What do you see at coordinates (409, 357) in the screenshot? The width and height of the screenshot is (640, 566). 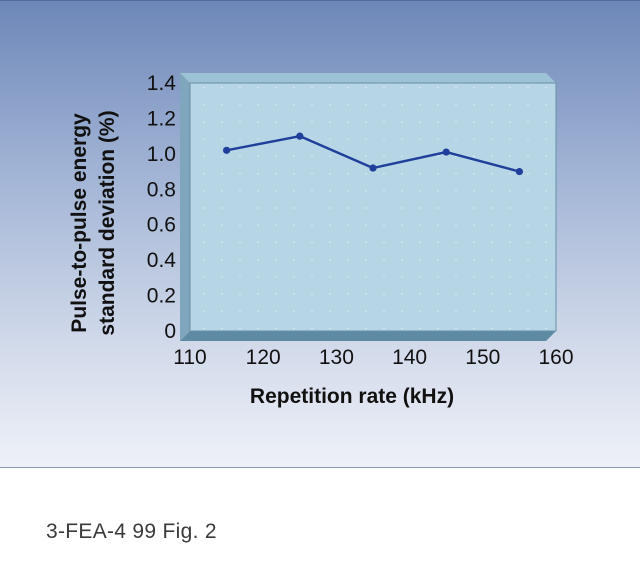 I see `x-tick-label: 140` at bounding box center [409, 357].